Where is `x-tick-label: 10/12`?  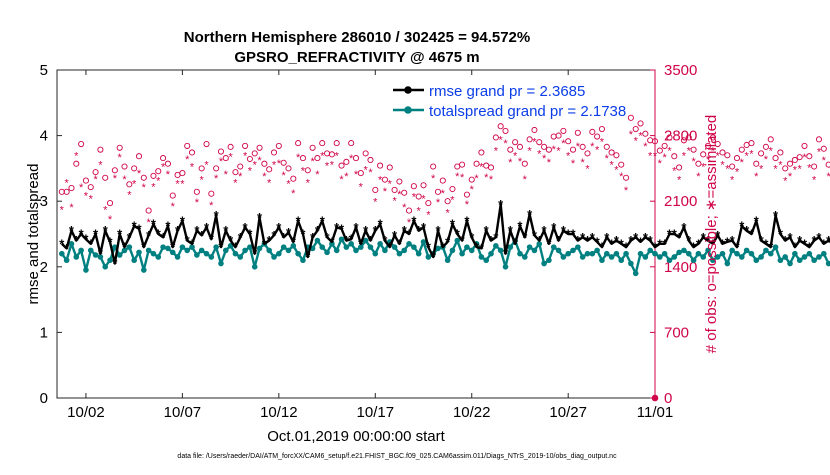 x-tick-label: 10/12 is located at coordinates (279, 412).